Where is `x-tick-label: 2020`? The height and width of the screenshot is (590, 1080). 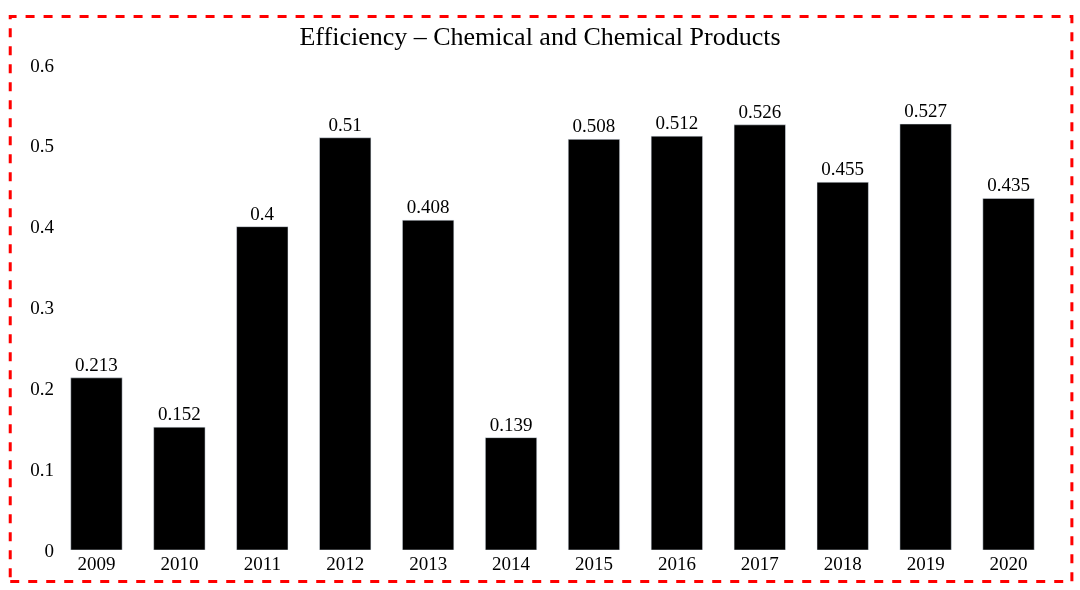 x-tick-label: 2020 is located at coordinates (1008, 563).